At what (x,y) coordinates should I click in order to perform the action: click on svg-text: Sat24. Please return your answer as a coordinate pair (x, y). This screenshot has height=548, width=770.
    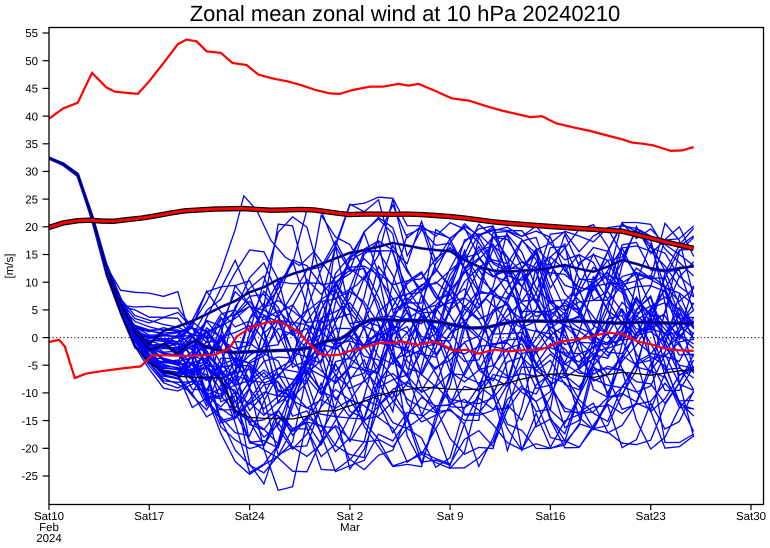
    Looking at the image, I should click on (250, 517).